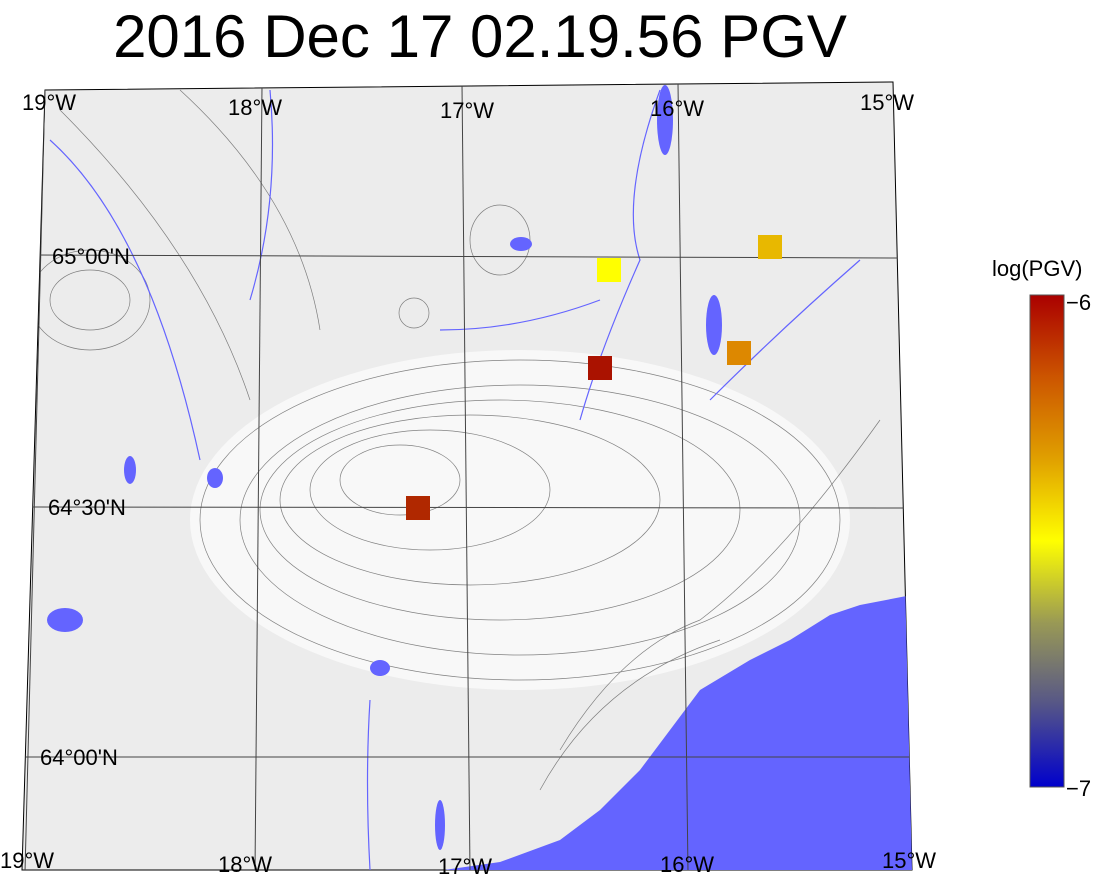 This screenshot has height=886, width=1095. I want to click on stations, so click(594, 377).